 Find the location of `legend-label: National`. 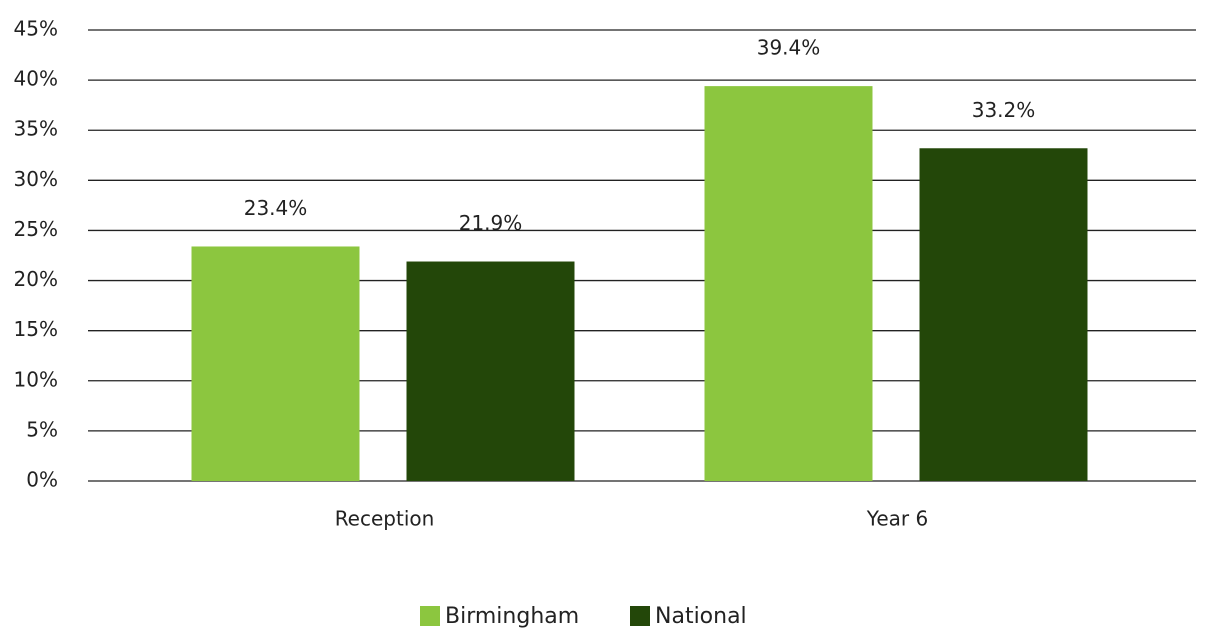

legend-label: National is located at coordinates (701, 616).